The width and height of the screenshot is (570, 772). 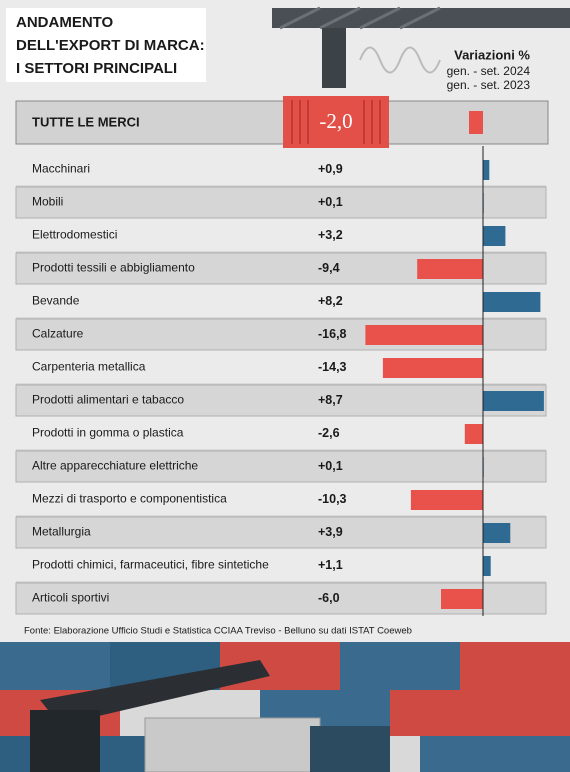 I want to click on period: gen. - set. 2024, so click(x=489, y=71).